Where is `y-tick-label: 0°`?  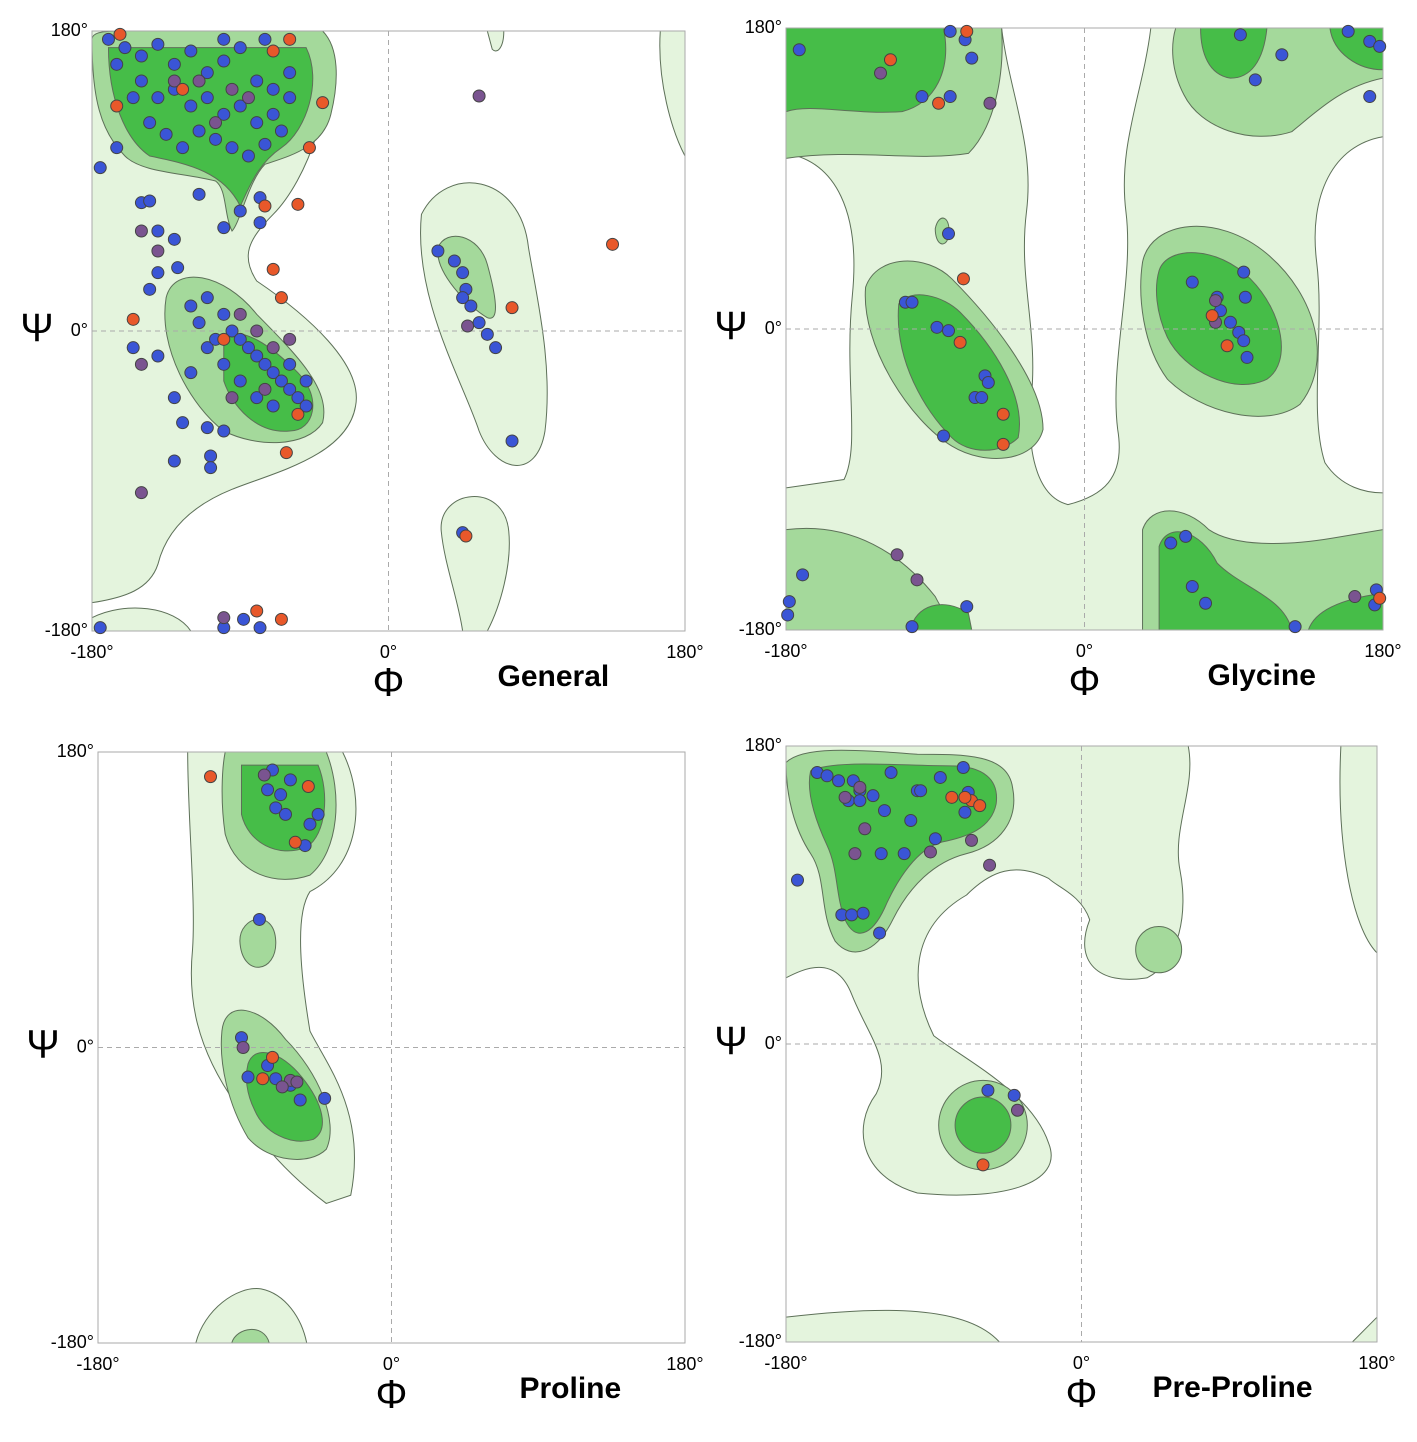 y-tick-label: 0° is located at coordinates (79, 330).